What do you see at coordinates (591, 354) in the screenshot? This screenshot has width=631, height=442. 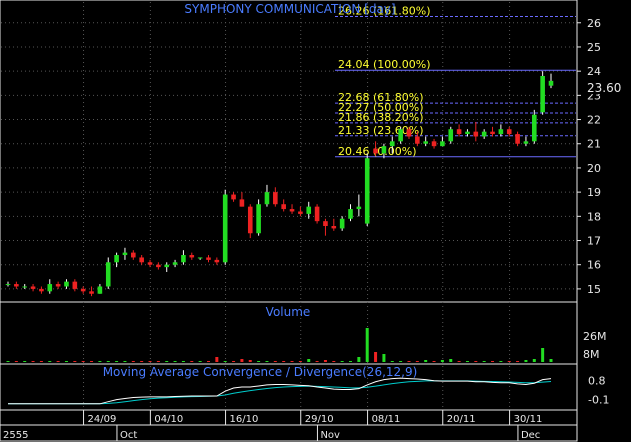 I see `volume-tick-label: 8M` at bounding box center [591, 354].